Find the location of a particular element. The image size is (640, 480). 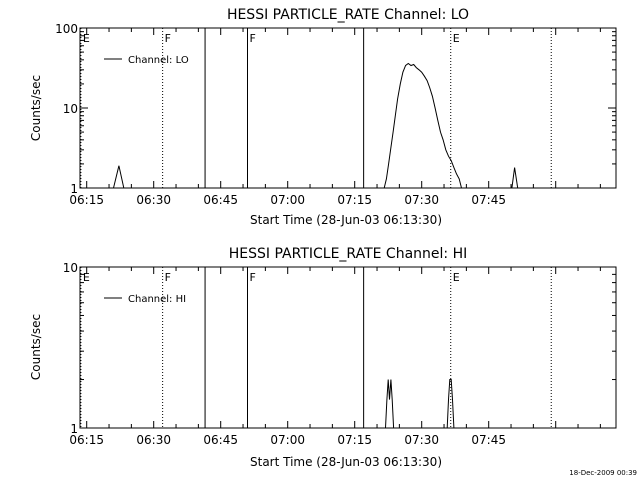

legend-lo: Channel: LO is located at coordinates (146, 60).